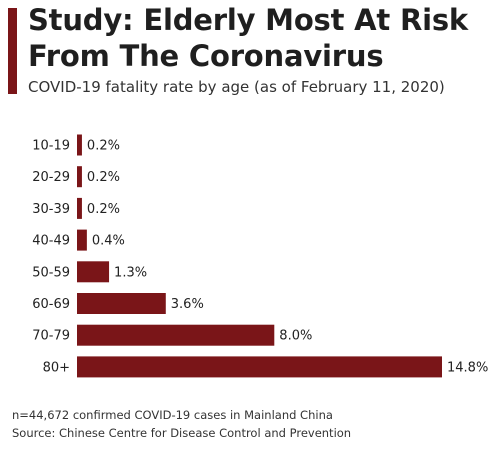 The image size is (500, 449). Describe the element at coordinates (51, 304) in the screenshot. I see `category-label: 60-69` at that location.